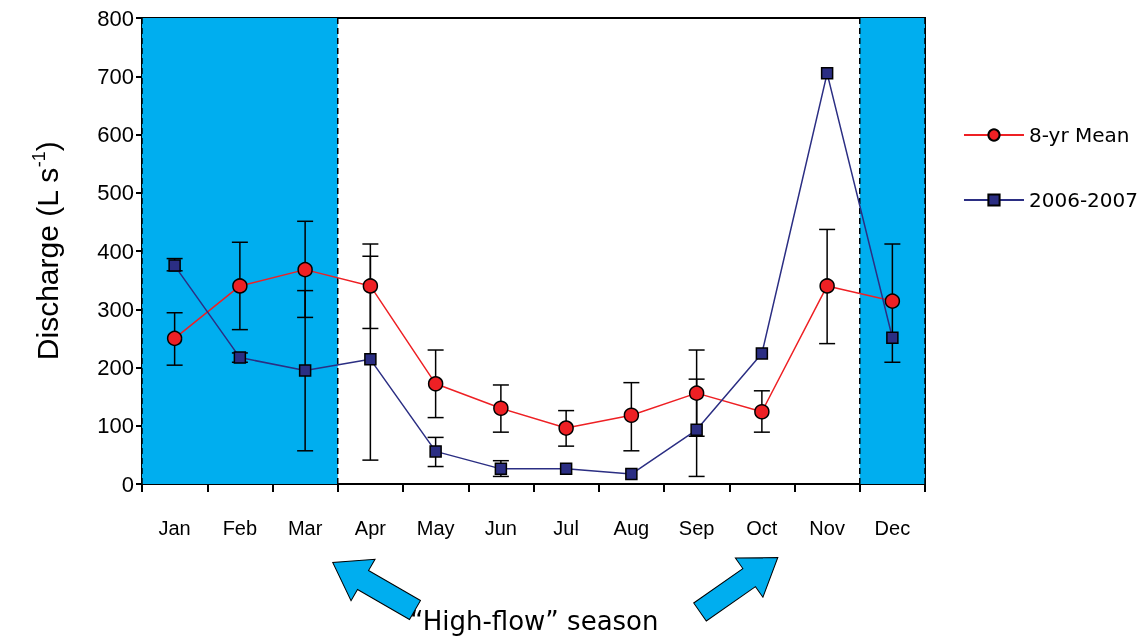 The width and height of the screenshot is (1148, 643). Describe the element at coordinates (115, 76) in the screenshot. I see `y-tick-label: 700` at that location.